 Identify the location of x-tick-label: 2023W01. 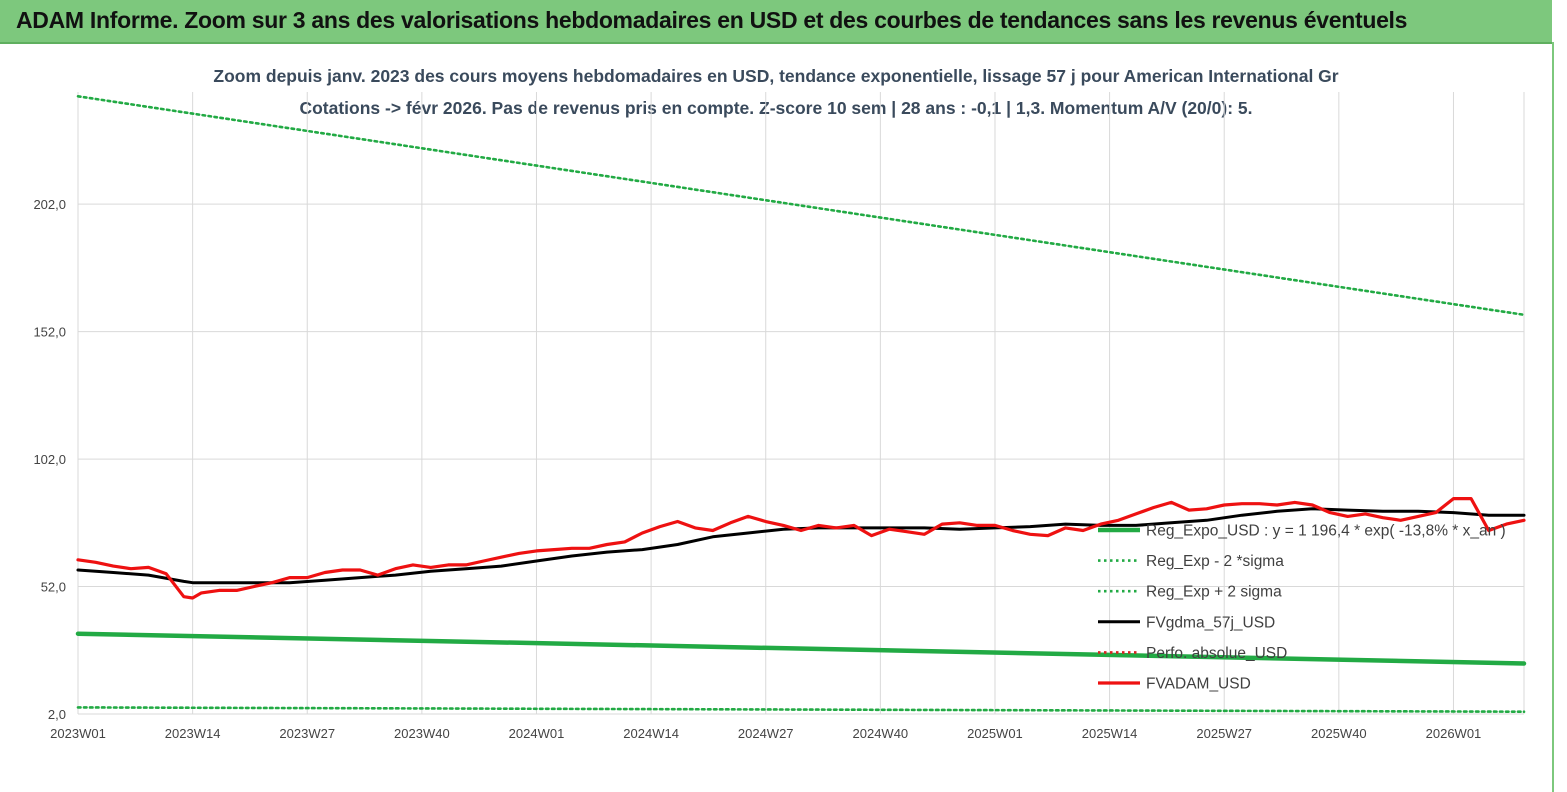
(78, 733).